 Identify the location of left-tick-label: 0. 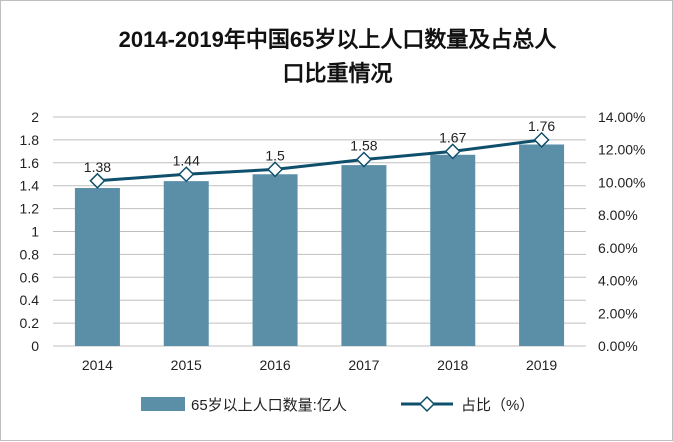
(35, 346).